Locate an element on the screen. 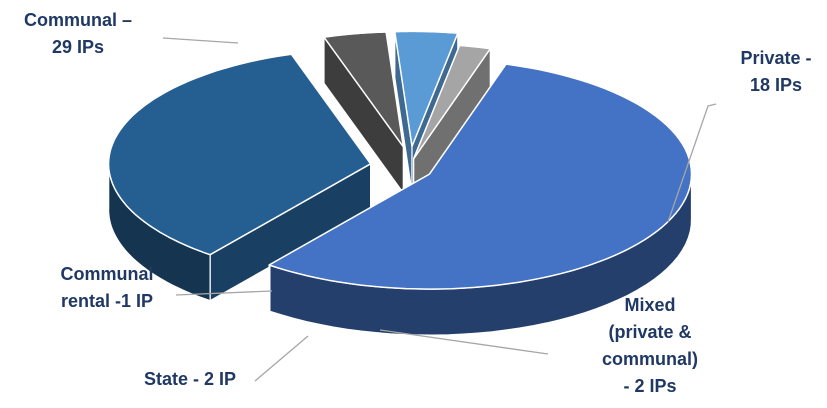 This screenshot has width=827, height=408. leader-line-communal-rental is located at coordinates (224, 293).